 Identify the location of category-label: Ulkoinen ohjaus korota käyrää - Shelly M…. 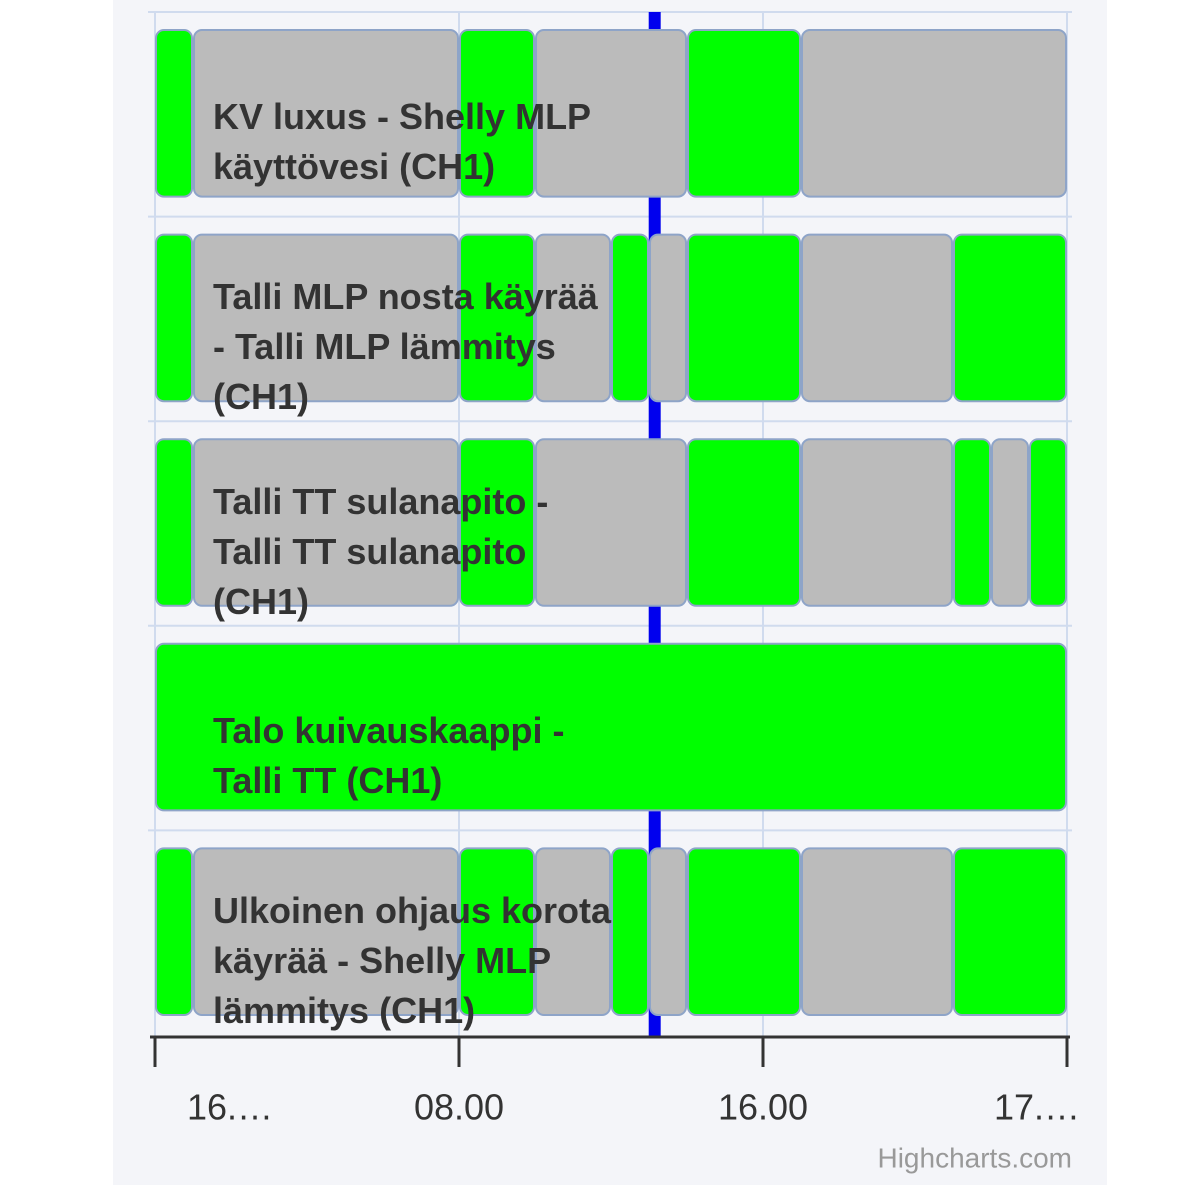
(412, 960).